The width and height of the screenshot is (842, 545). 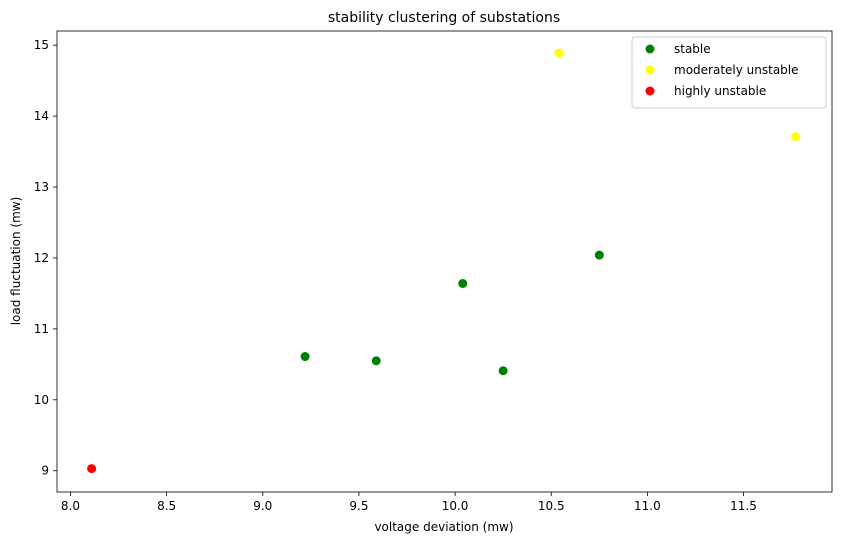 I want to click on y-axis-label: load fluctuation (mw), so click(x=16, y=261).